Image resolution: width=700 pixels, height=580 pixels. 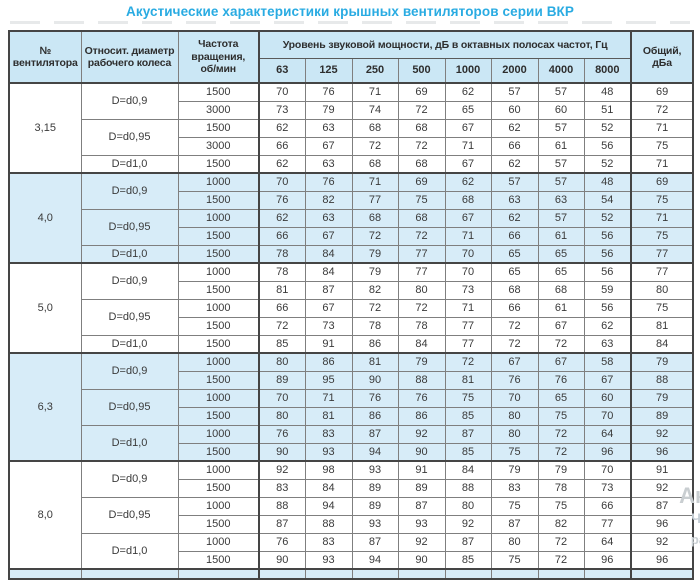 What do you see at coordinates (375, 110) in the screenshot?
I see `spl-value-cell: 74` at bounding box center [375, 110].